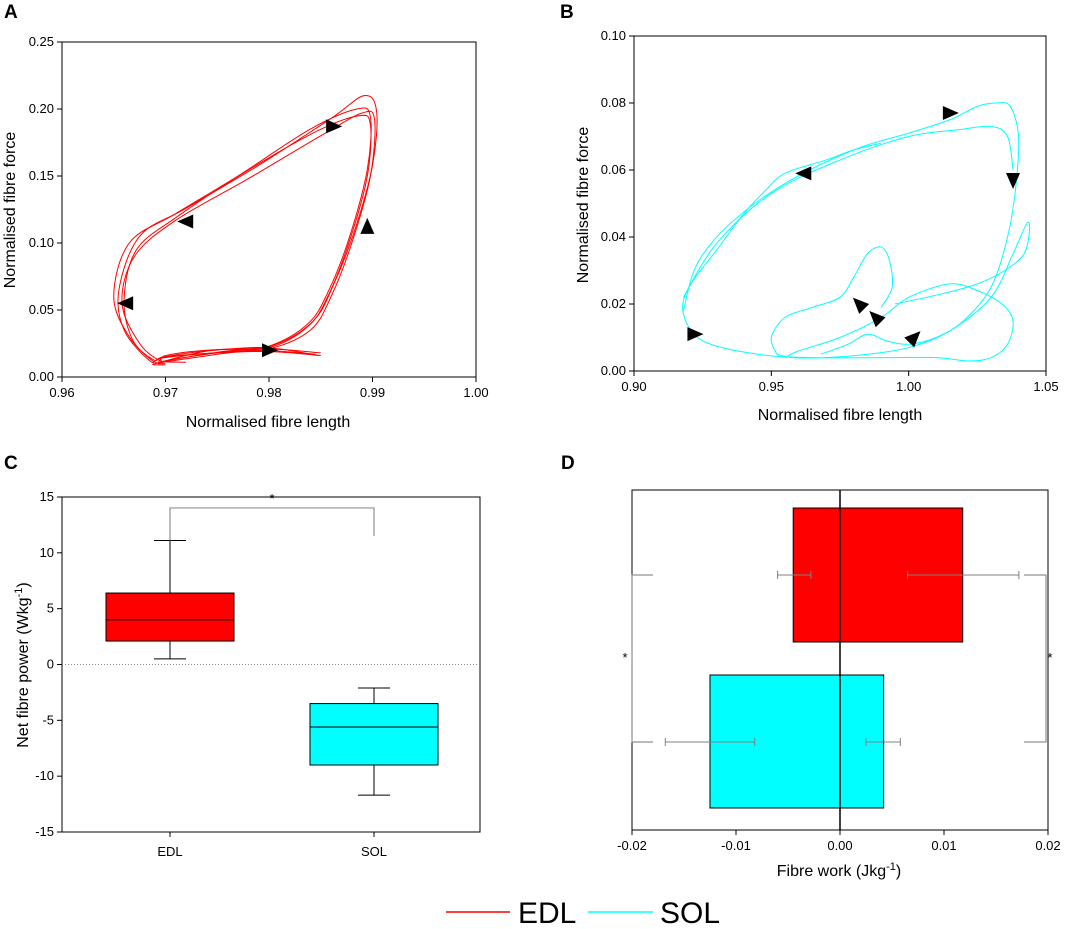 The width and height of the screenshot is (1065, 929). I want to click on panel-d-x-tick-label: 0.02, so click(1047, 845).